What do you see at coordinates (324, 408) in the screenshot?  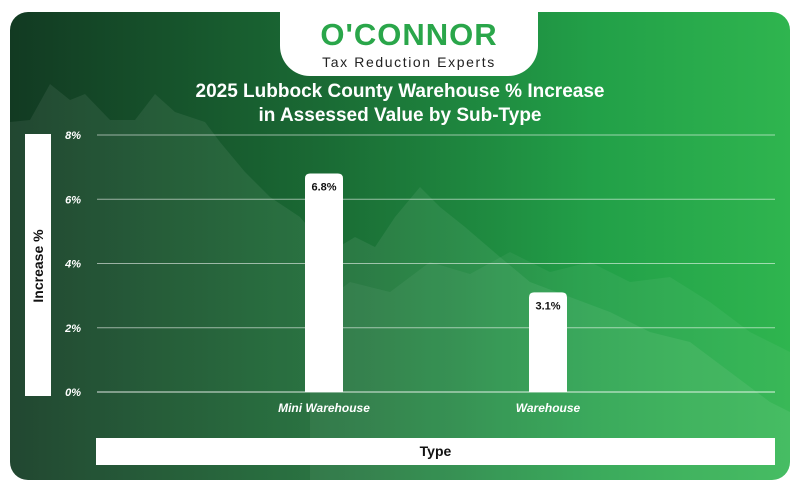 I see `x-tick-label-1: Mini Warehouse` at bounding box center [324, 408].